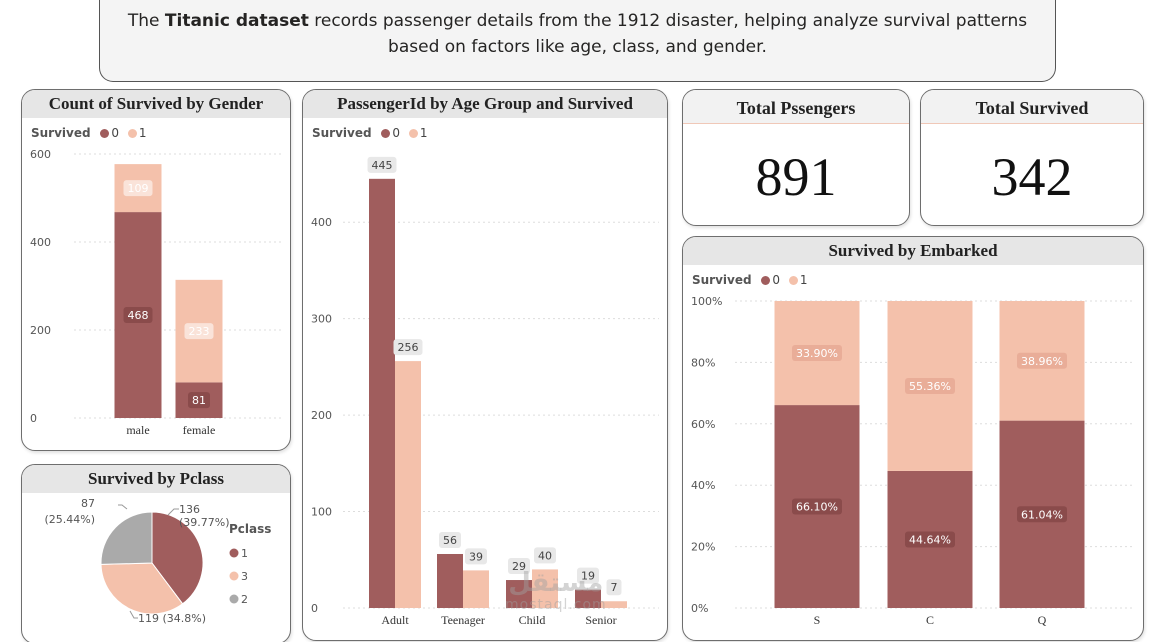 The height and width of the screenshot is (642, 1158). What do you see at coordinates (588, 575) in the screenshot?
I see `data-label-senior-0-bg` at bounding box center [588, 575].